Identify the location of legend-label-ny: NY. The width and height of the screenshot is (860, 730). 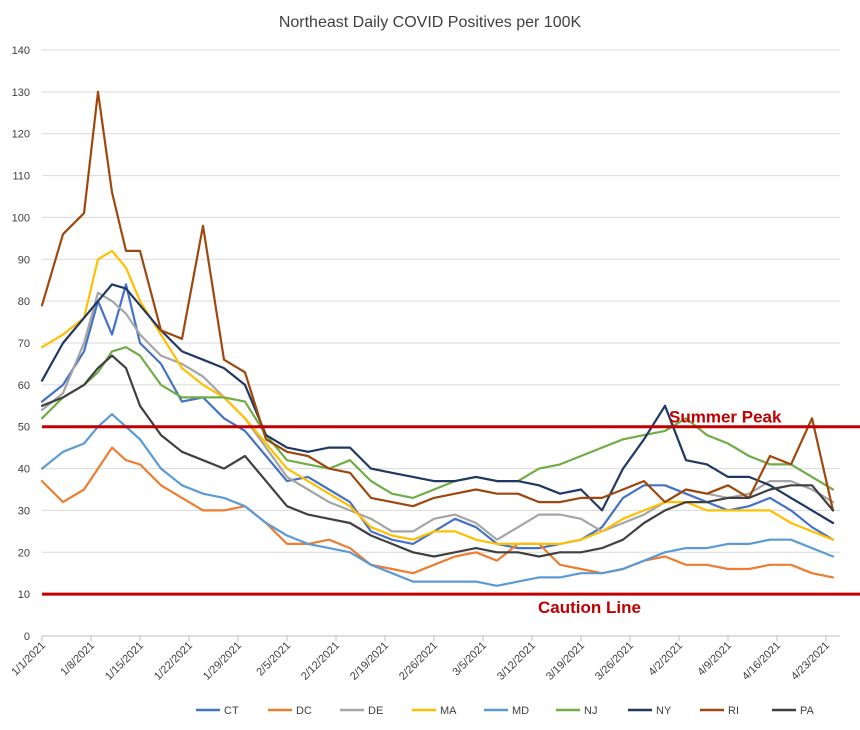
(664, 711).